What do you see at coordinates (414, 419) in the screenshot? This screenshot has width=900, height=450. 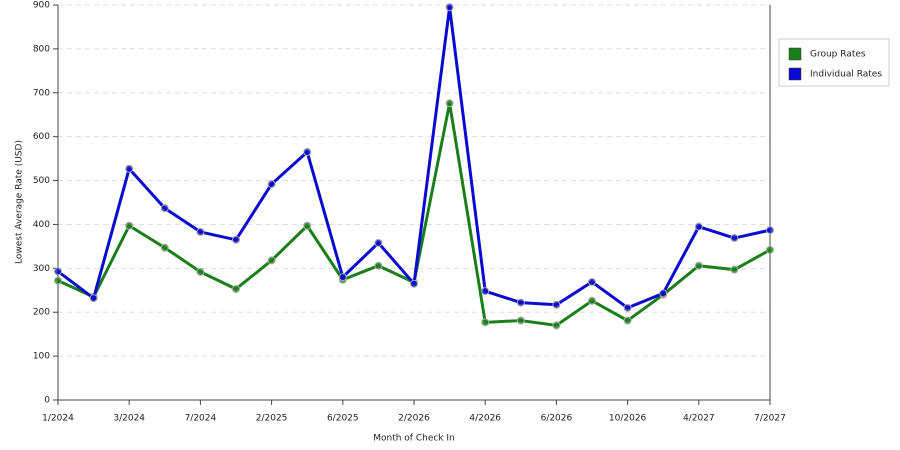 I see `x-tick-label: 2/2026` at bounding box center [414, 419].